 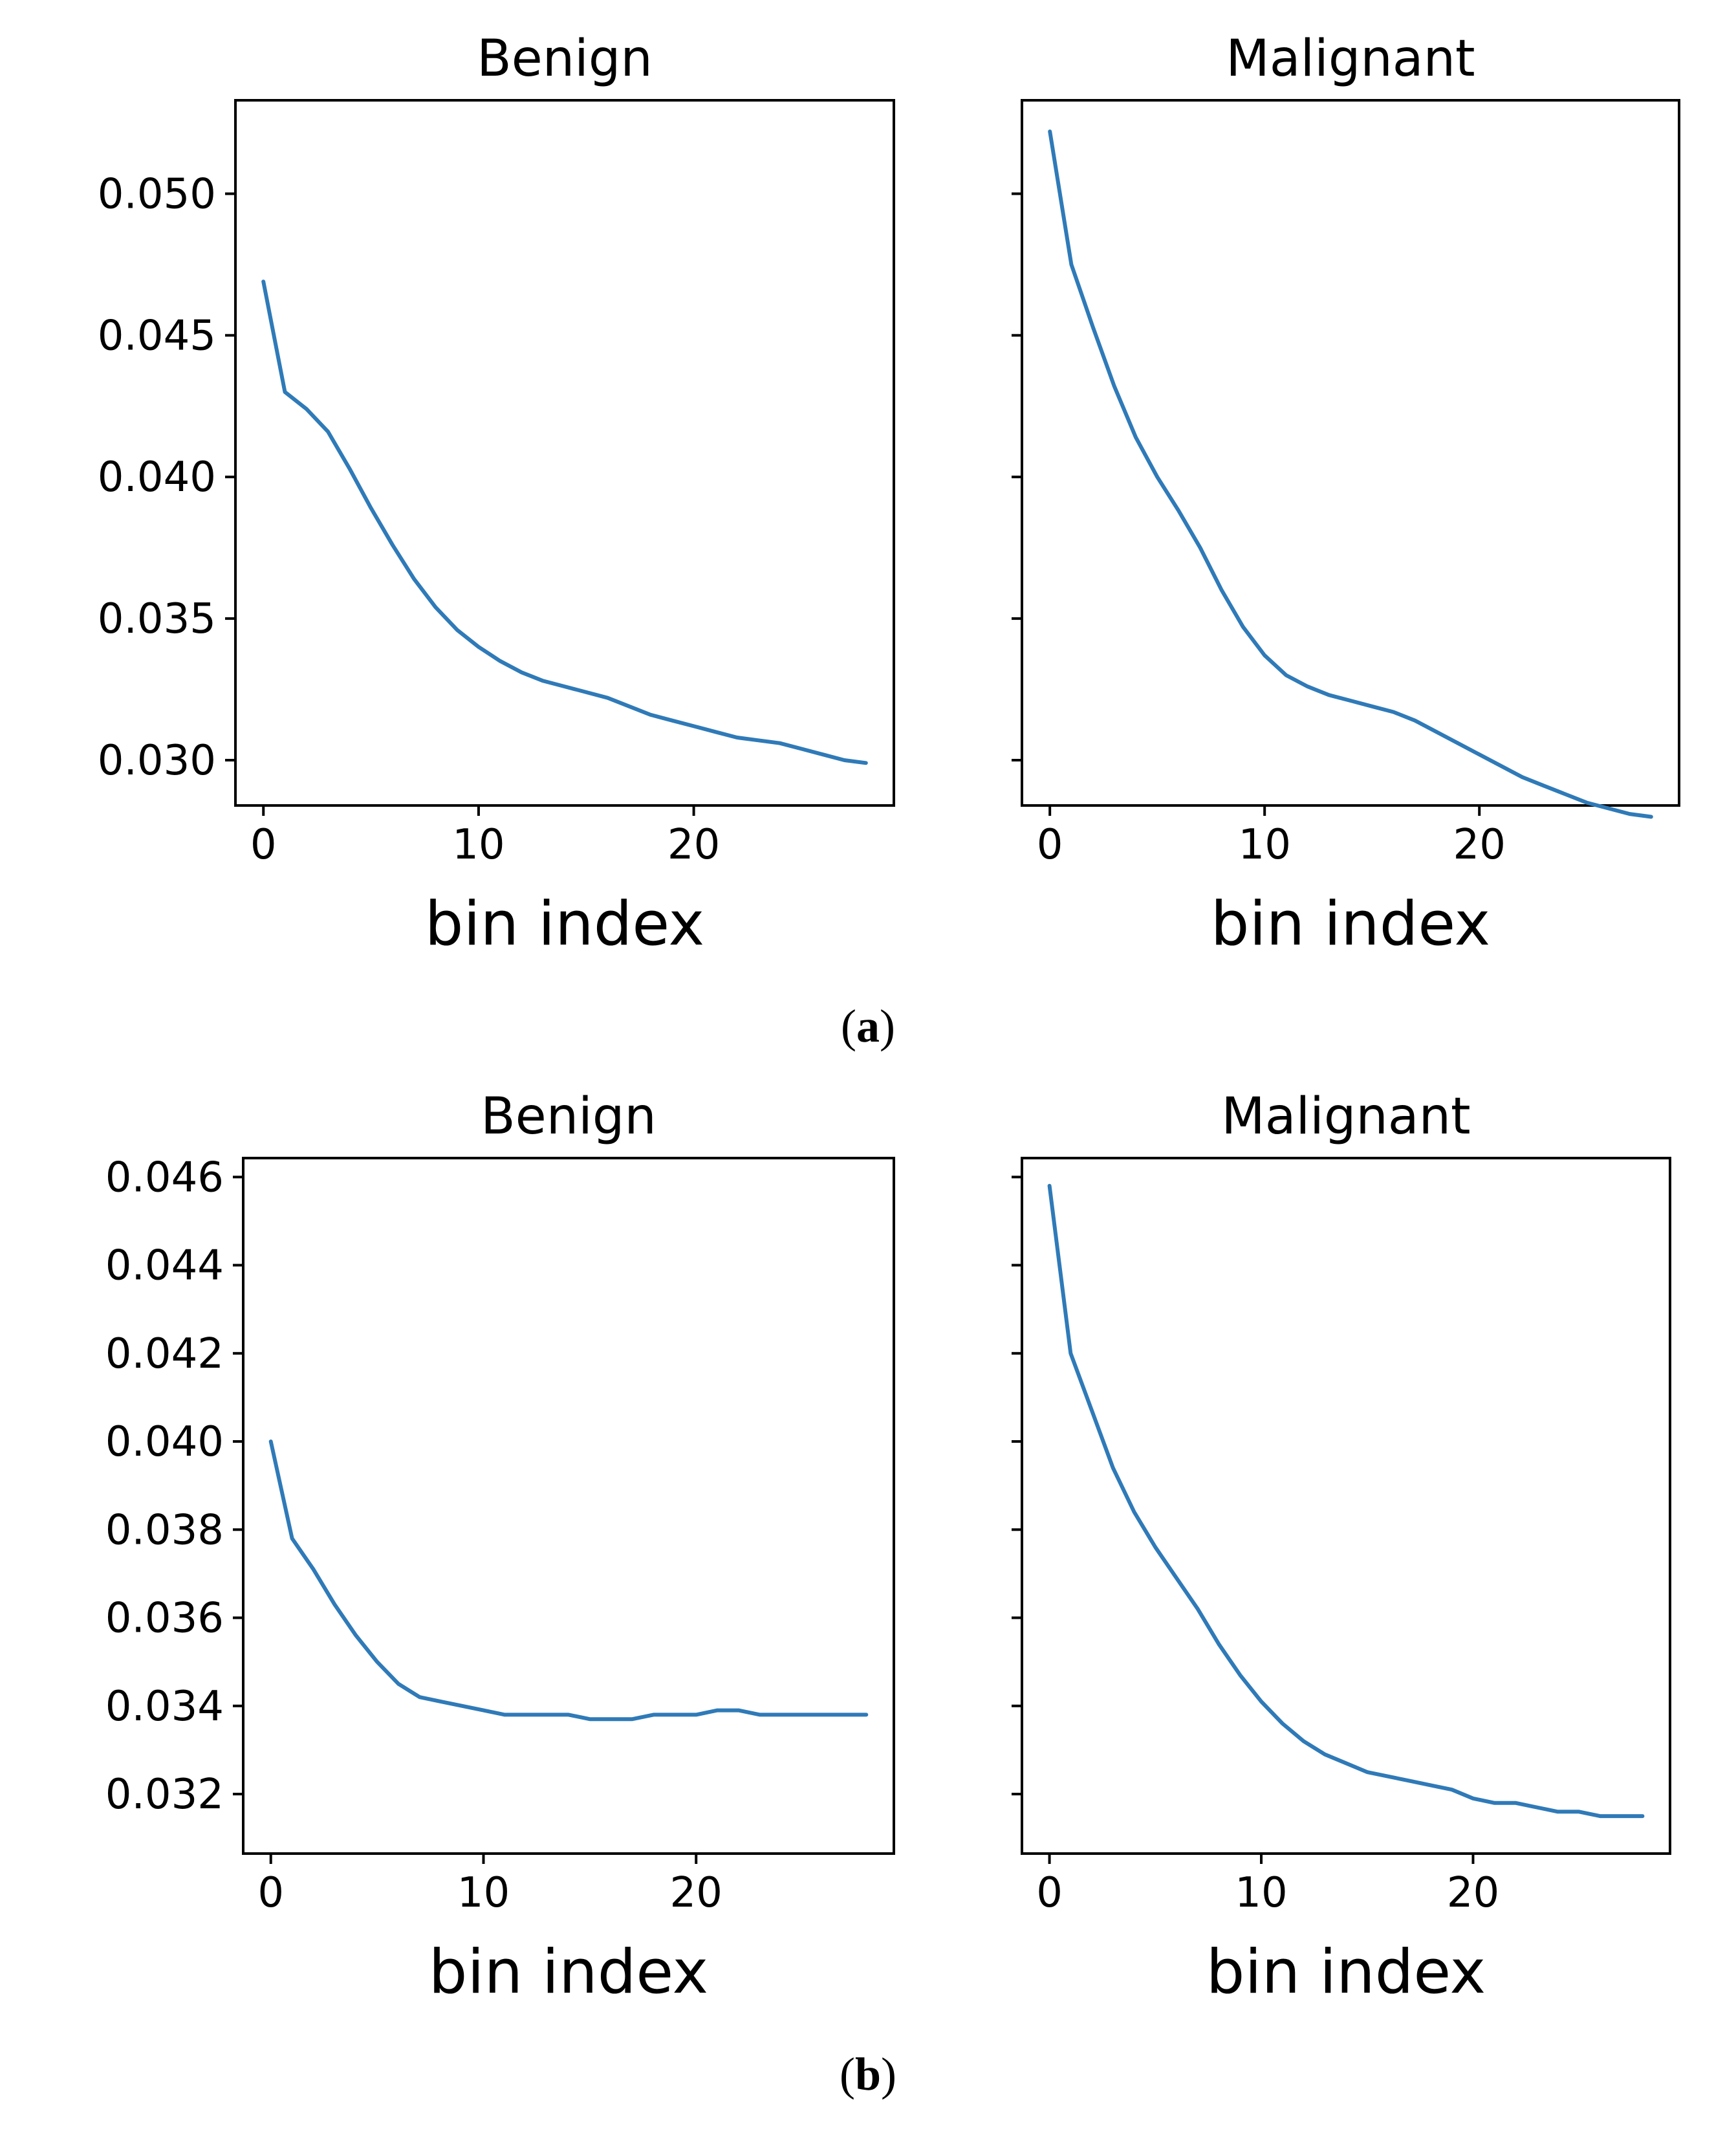 I want to click on y-tick-label: 0.038, so click(x=164, y=1530).